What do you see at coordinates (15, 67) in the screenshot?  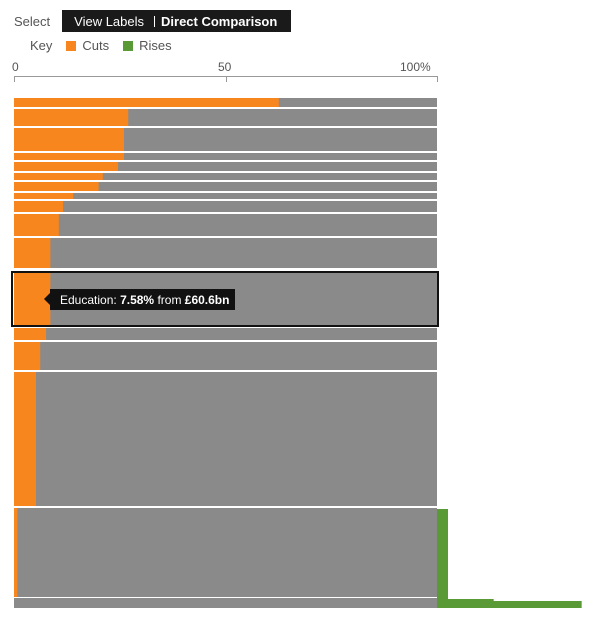 I see `tick-label-0: 0` at bounding box center [15, 67].